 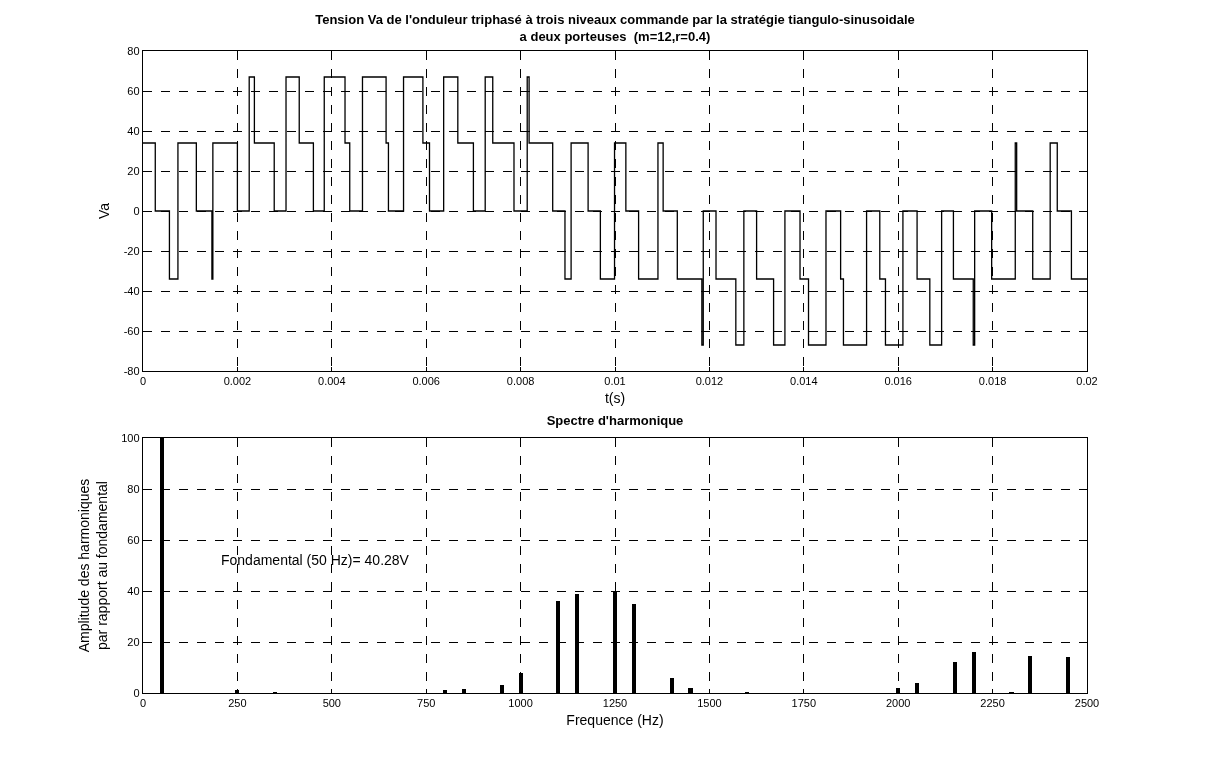 I want to click on x-tick-label: 0.006, so click(x=426, y=381).